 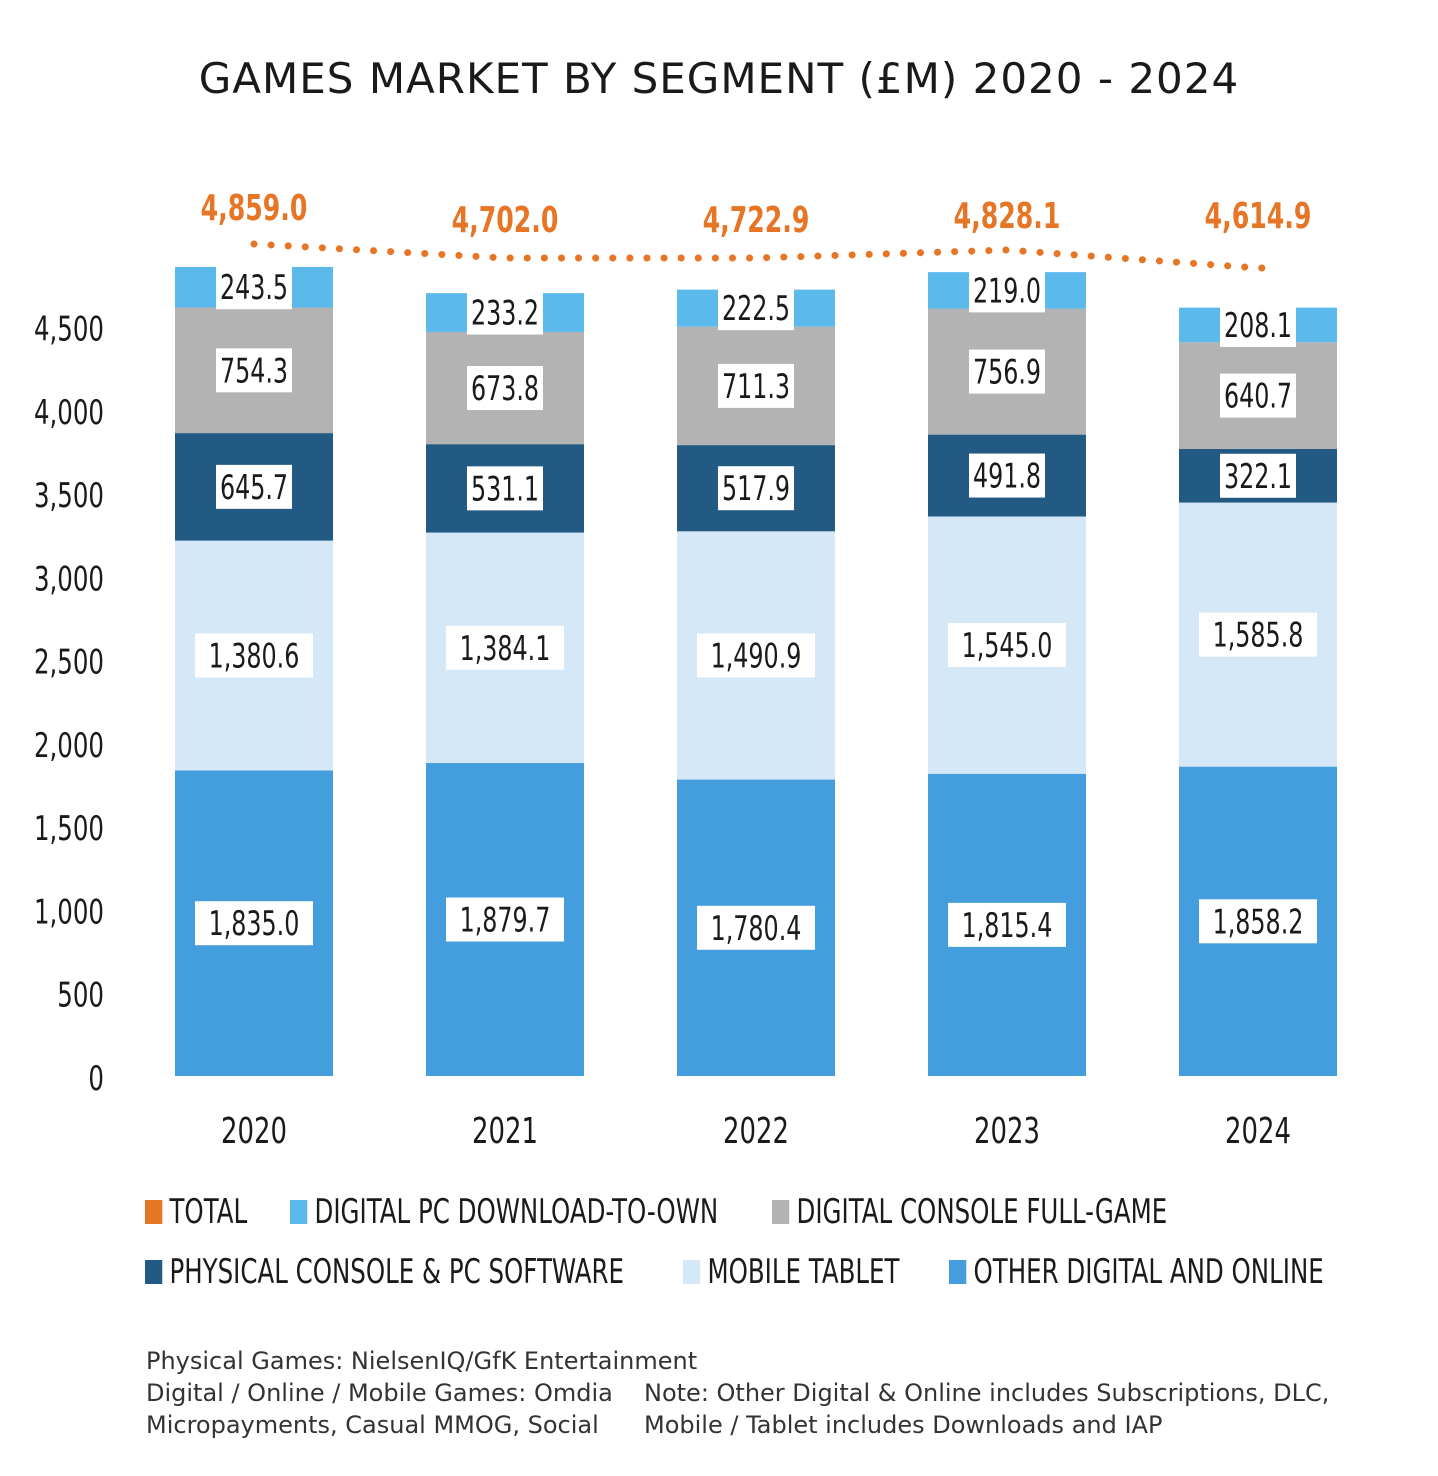 I want to click on y-tick-label: 1,500, so click(x=69, y=828).